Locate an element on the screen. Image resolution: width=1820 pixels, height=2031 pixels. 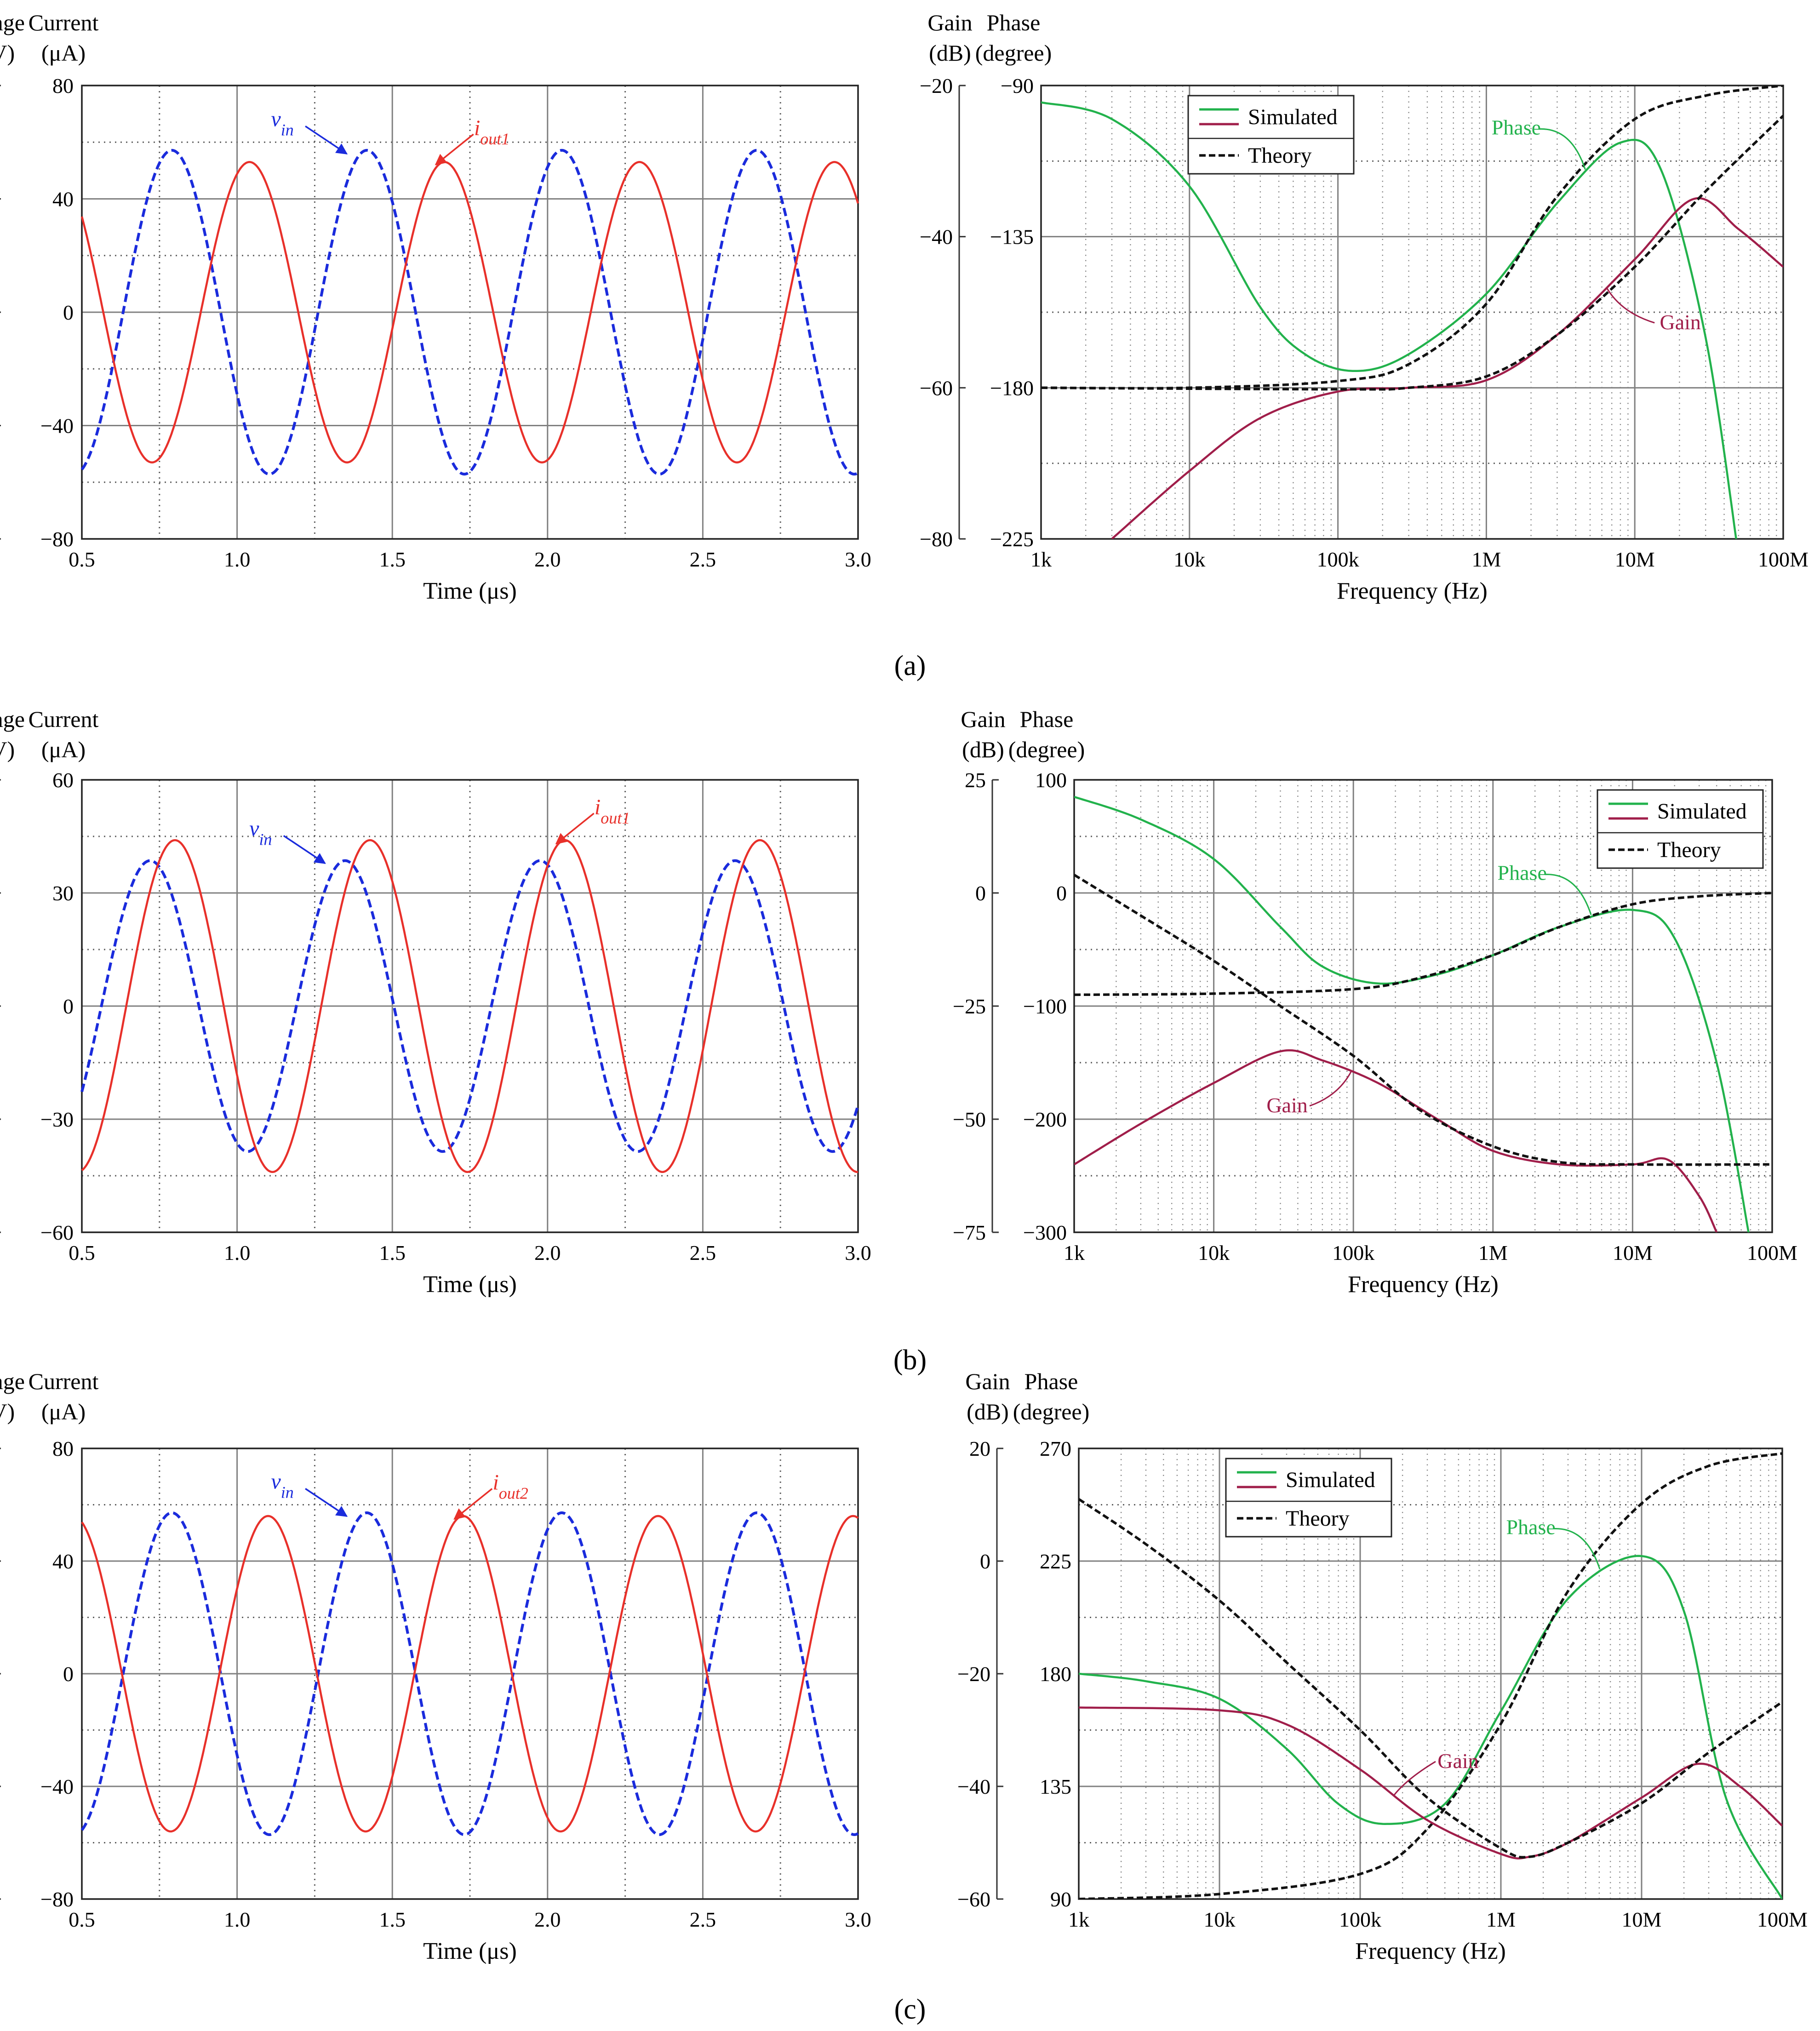
grid is located at coordinates (470, 312).